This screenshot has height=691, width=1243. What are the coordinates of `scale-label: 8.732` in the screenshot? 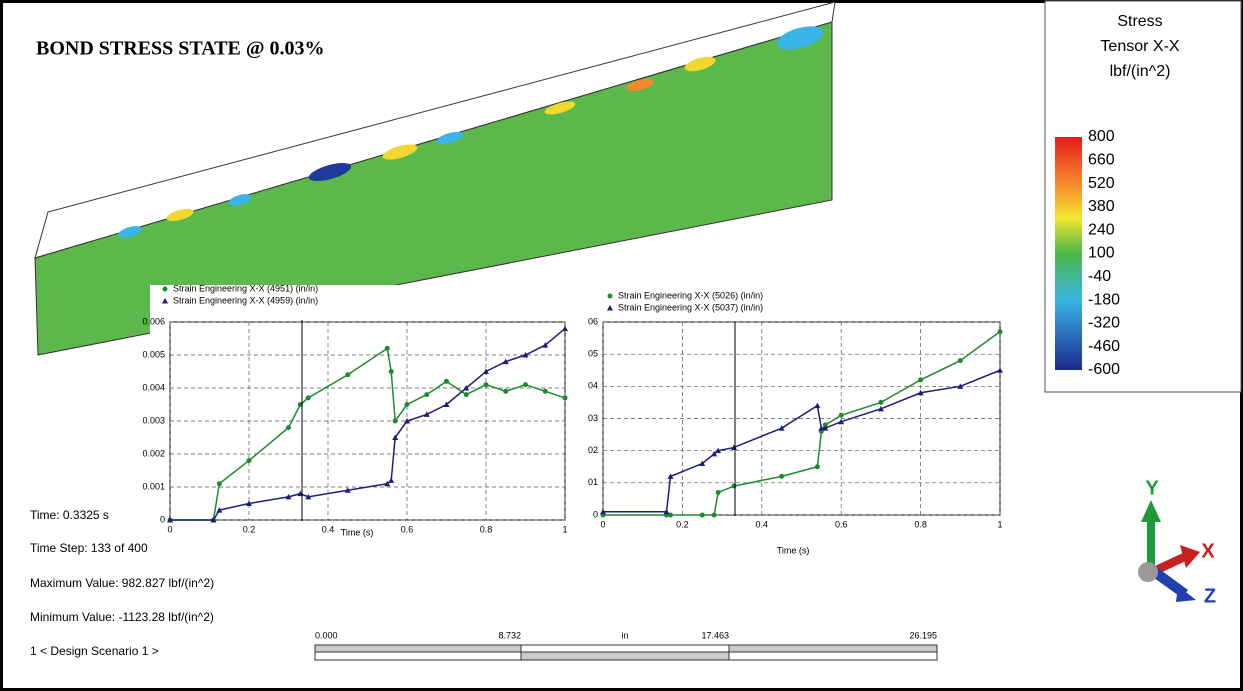 It's located at (509, 635).